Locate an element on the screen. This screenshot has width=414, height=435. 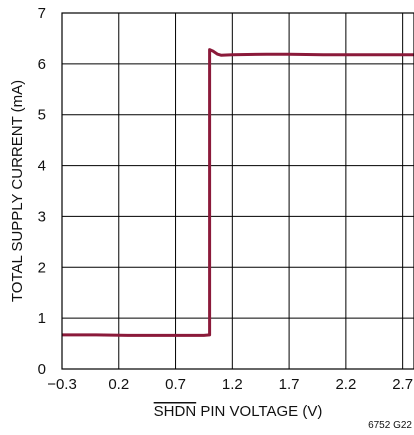
y-tick-label: 3 is located at coordinates (42, 216).